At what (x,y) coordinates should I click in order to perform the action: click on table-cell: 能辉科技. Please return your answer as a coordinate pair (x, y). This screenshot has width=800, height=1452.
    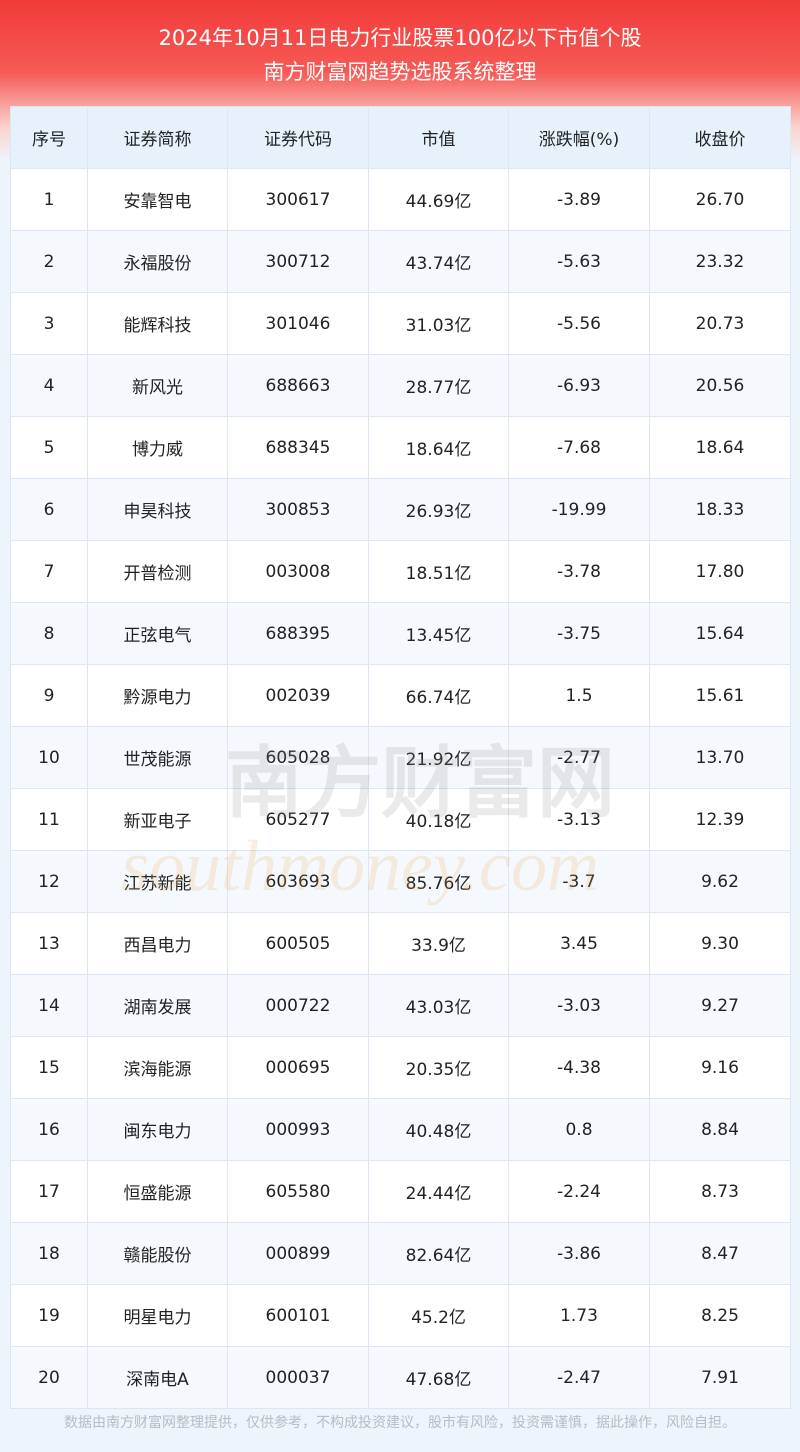
    Looking at the image, I should click on (157, 323).